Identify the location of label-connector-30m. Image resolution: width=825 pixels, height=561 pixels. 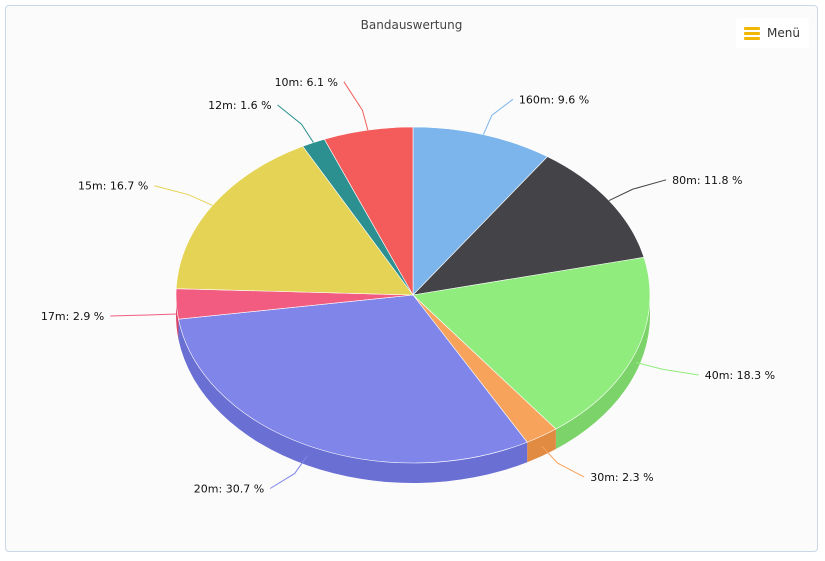
(563, 461).